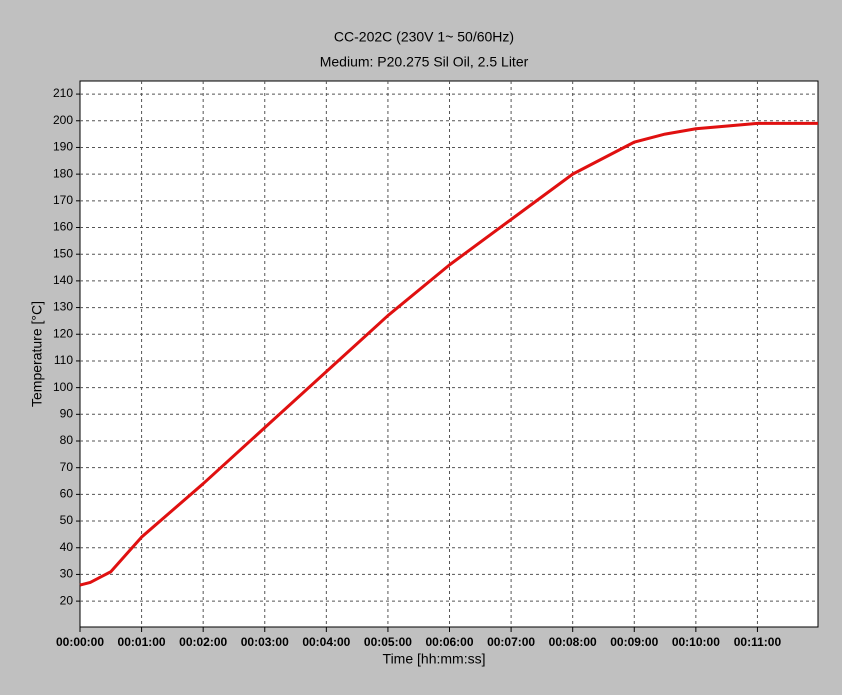 This screenshot has width=842, height=695. Describe the element at coordinates (511, 642) in the screenshot. I see `x-tick-label: 00:07:00` at that location.